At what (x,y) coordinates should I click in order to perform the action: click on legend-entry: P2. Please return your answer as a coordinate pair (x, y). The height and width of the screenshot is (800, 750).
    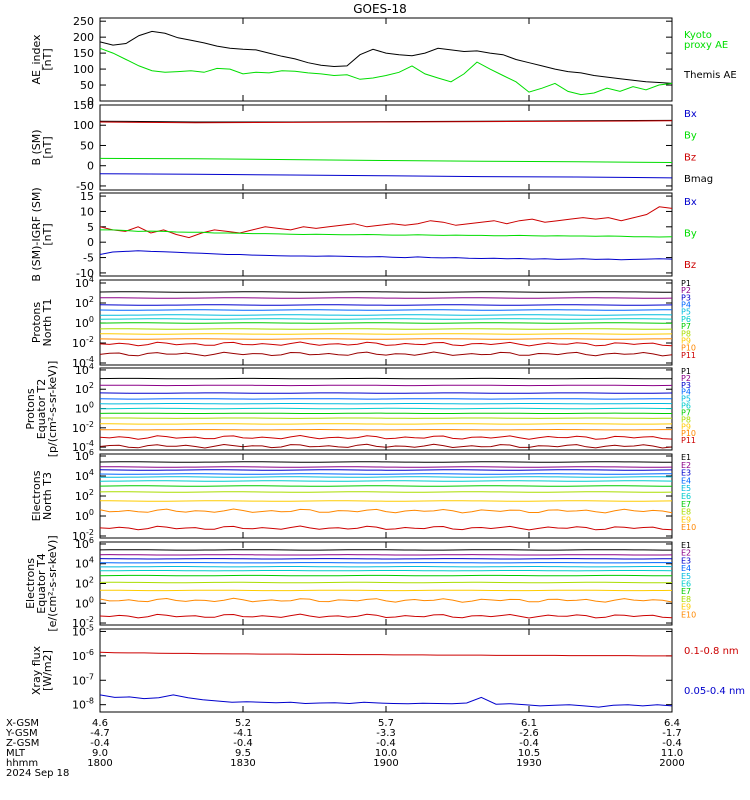
    Looking at the image, I should click on (686, 290).